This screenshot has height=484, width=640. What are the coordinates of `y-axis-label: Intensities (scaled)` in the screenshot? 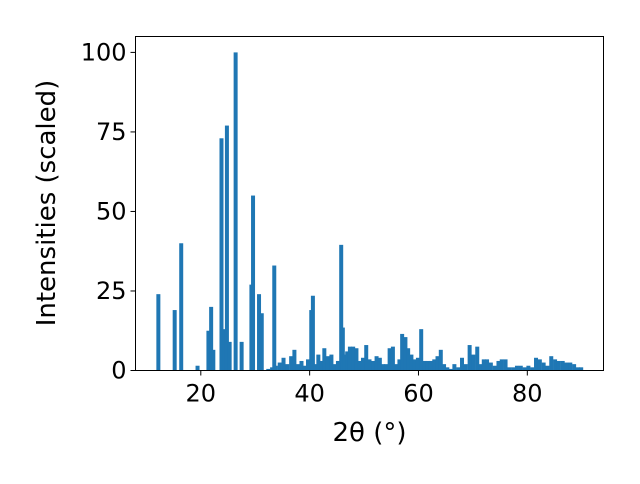 It's located at (47, 203).